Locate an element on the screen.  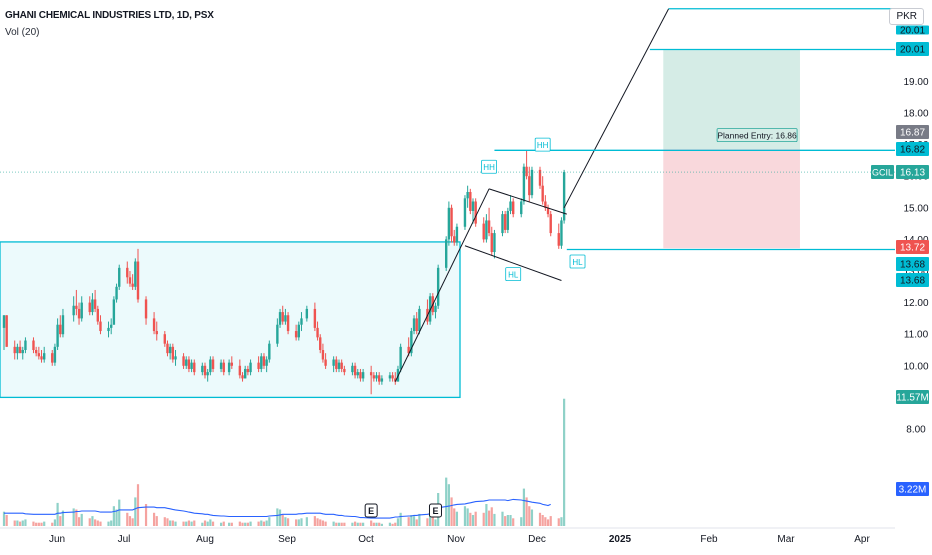
channel-lower-line is located at coordinates (513, 263).